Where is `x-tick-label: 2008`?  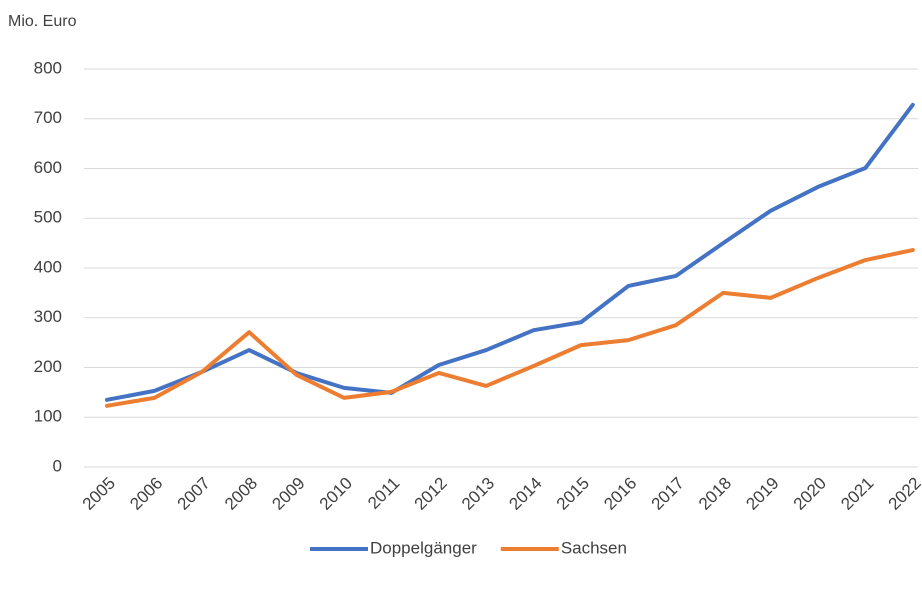 x-tick-label: 2008 is located at coordinates (241, 494).